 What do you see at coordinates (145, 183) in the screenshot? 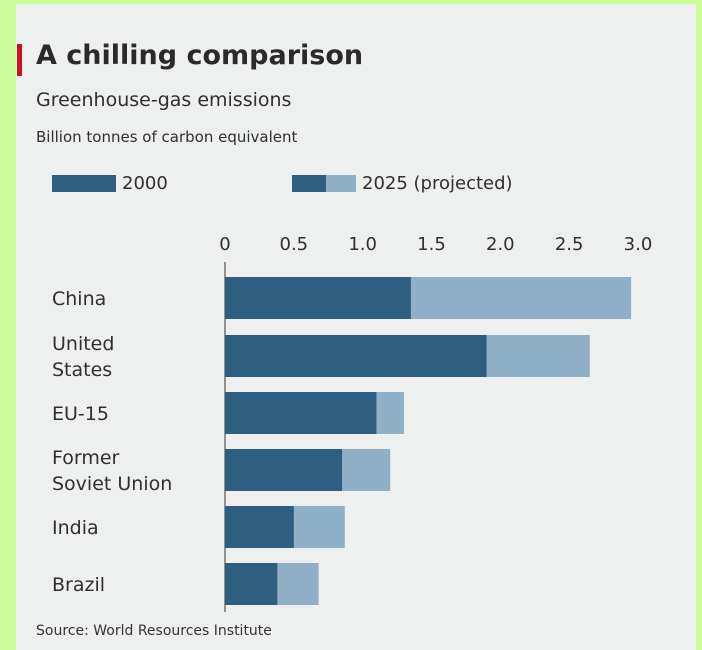
I see `legend-label-2000: 2000` at bounding box center [145, 183].